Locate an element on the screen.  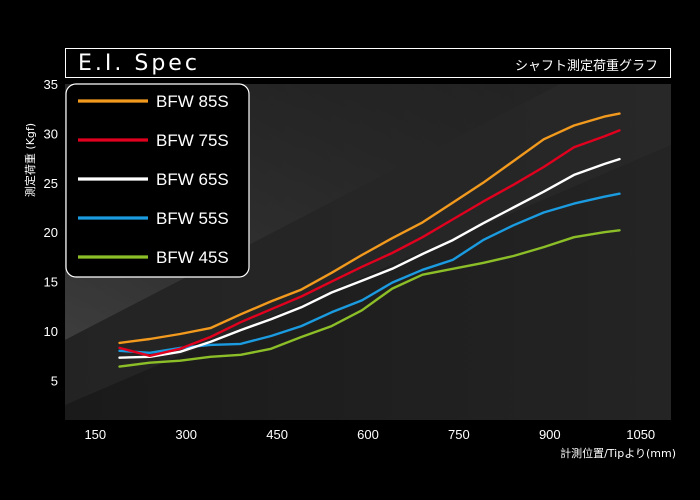
legend-box is located at coordinates (157, 180).